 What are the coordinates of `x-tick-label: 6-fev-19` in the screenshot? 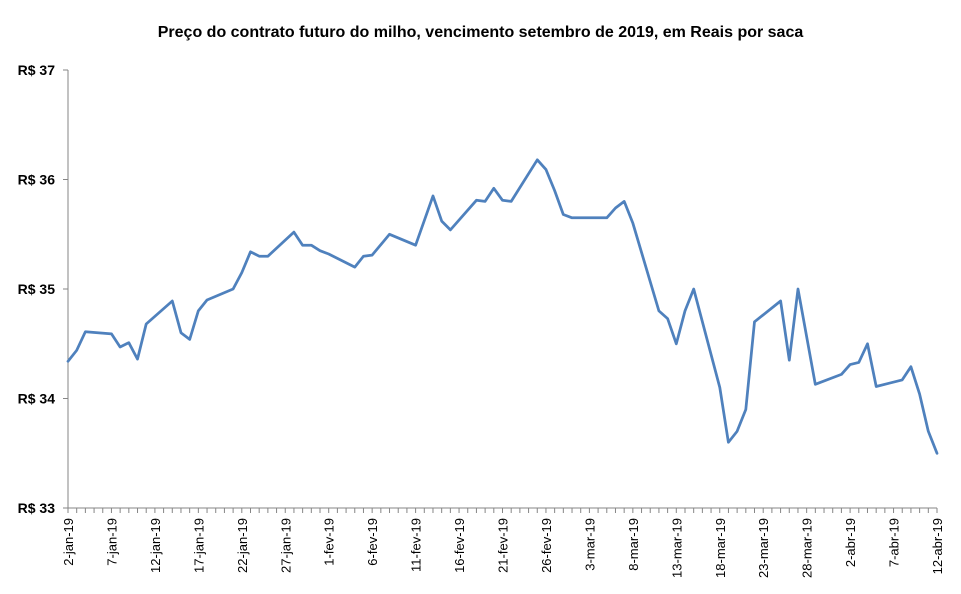 It's located at (372, 542).